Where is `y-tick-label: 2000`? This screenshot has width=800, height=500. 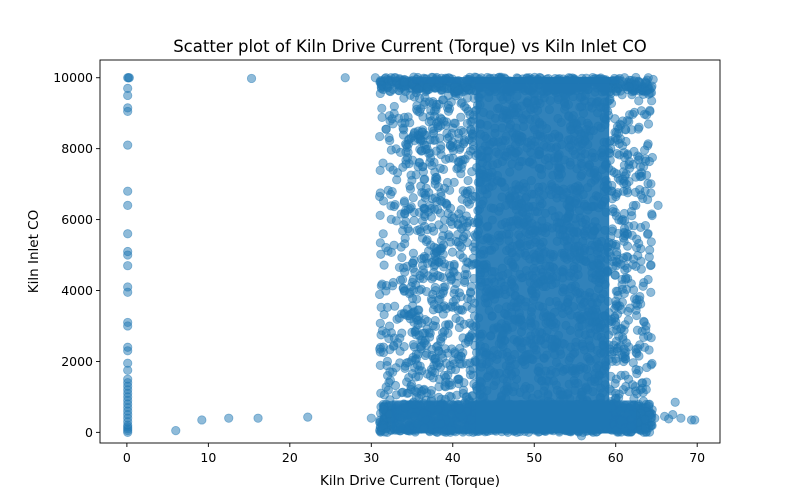
y-tick-label: 2000 is located at coordinates (77, 361).